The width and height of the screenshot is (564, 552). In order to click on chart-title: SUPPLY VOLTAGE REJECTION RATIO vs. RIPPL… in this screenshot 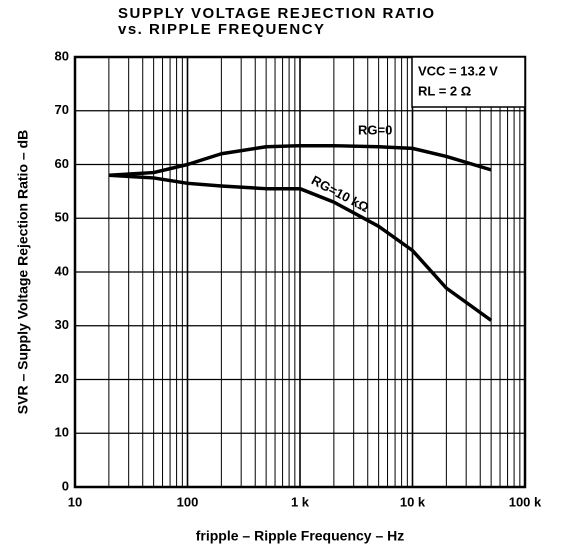, I will do `click(277, 21)`.